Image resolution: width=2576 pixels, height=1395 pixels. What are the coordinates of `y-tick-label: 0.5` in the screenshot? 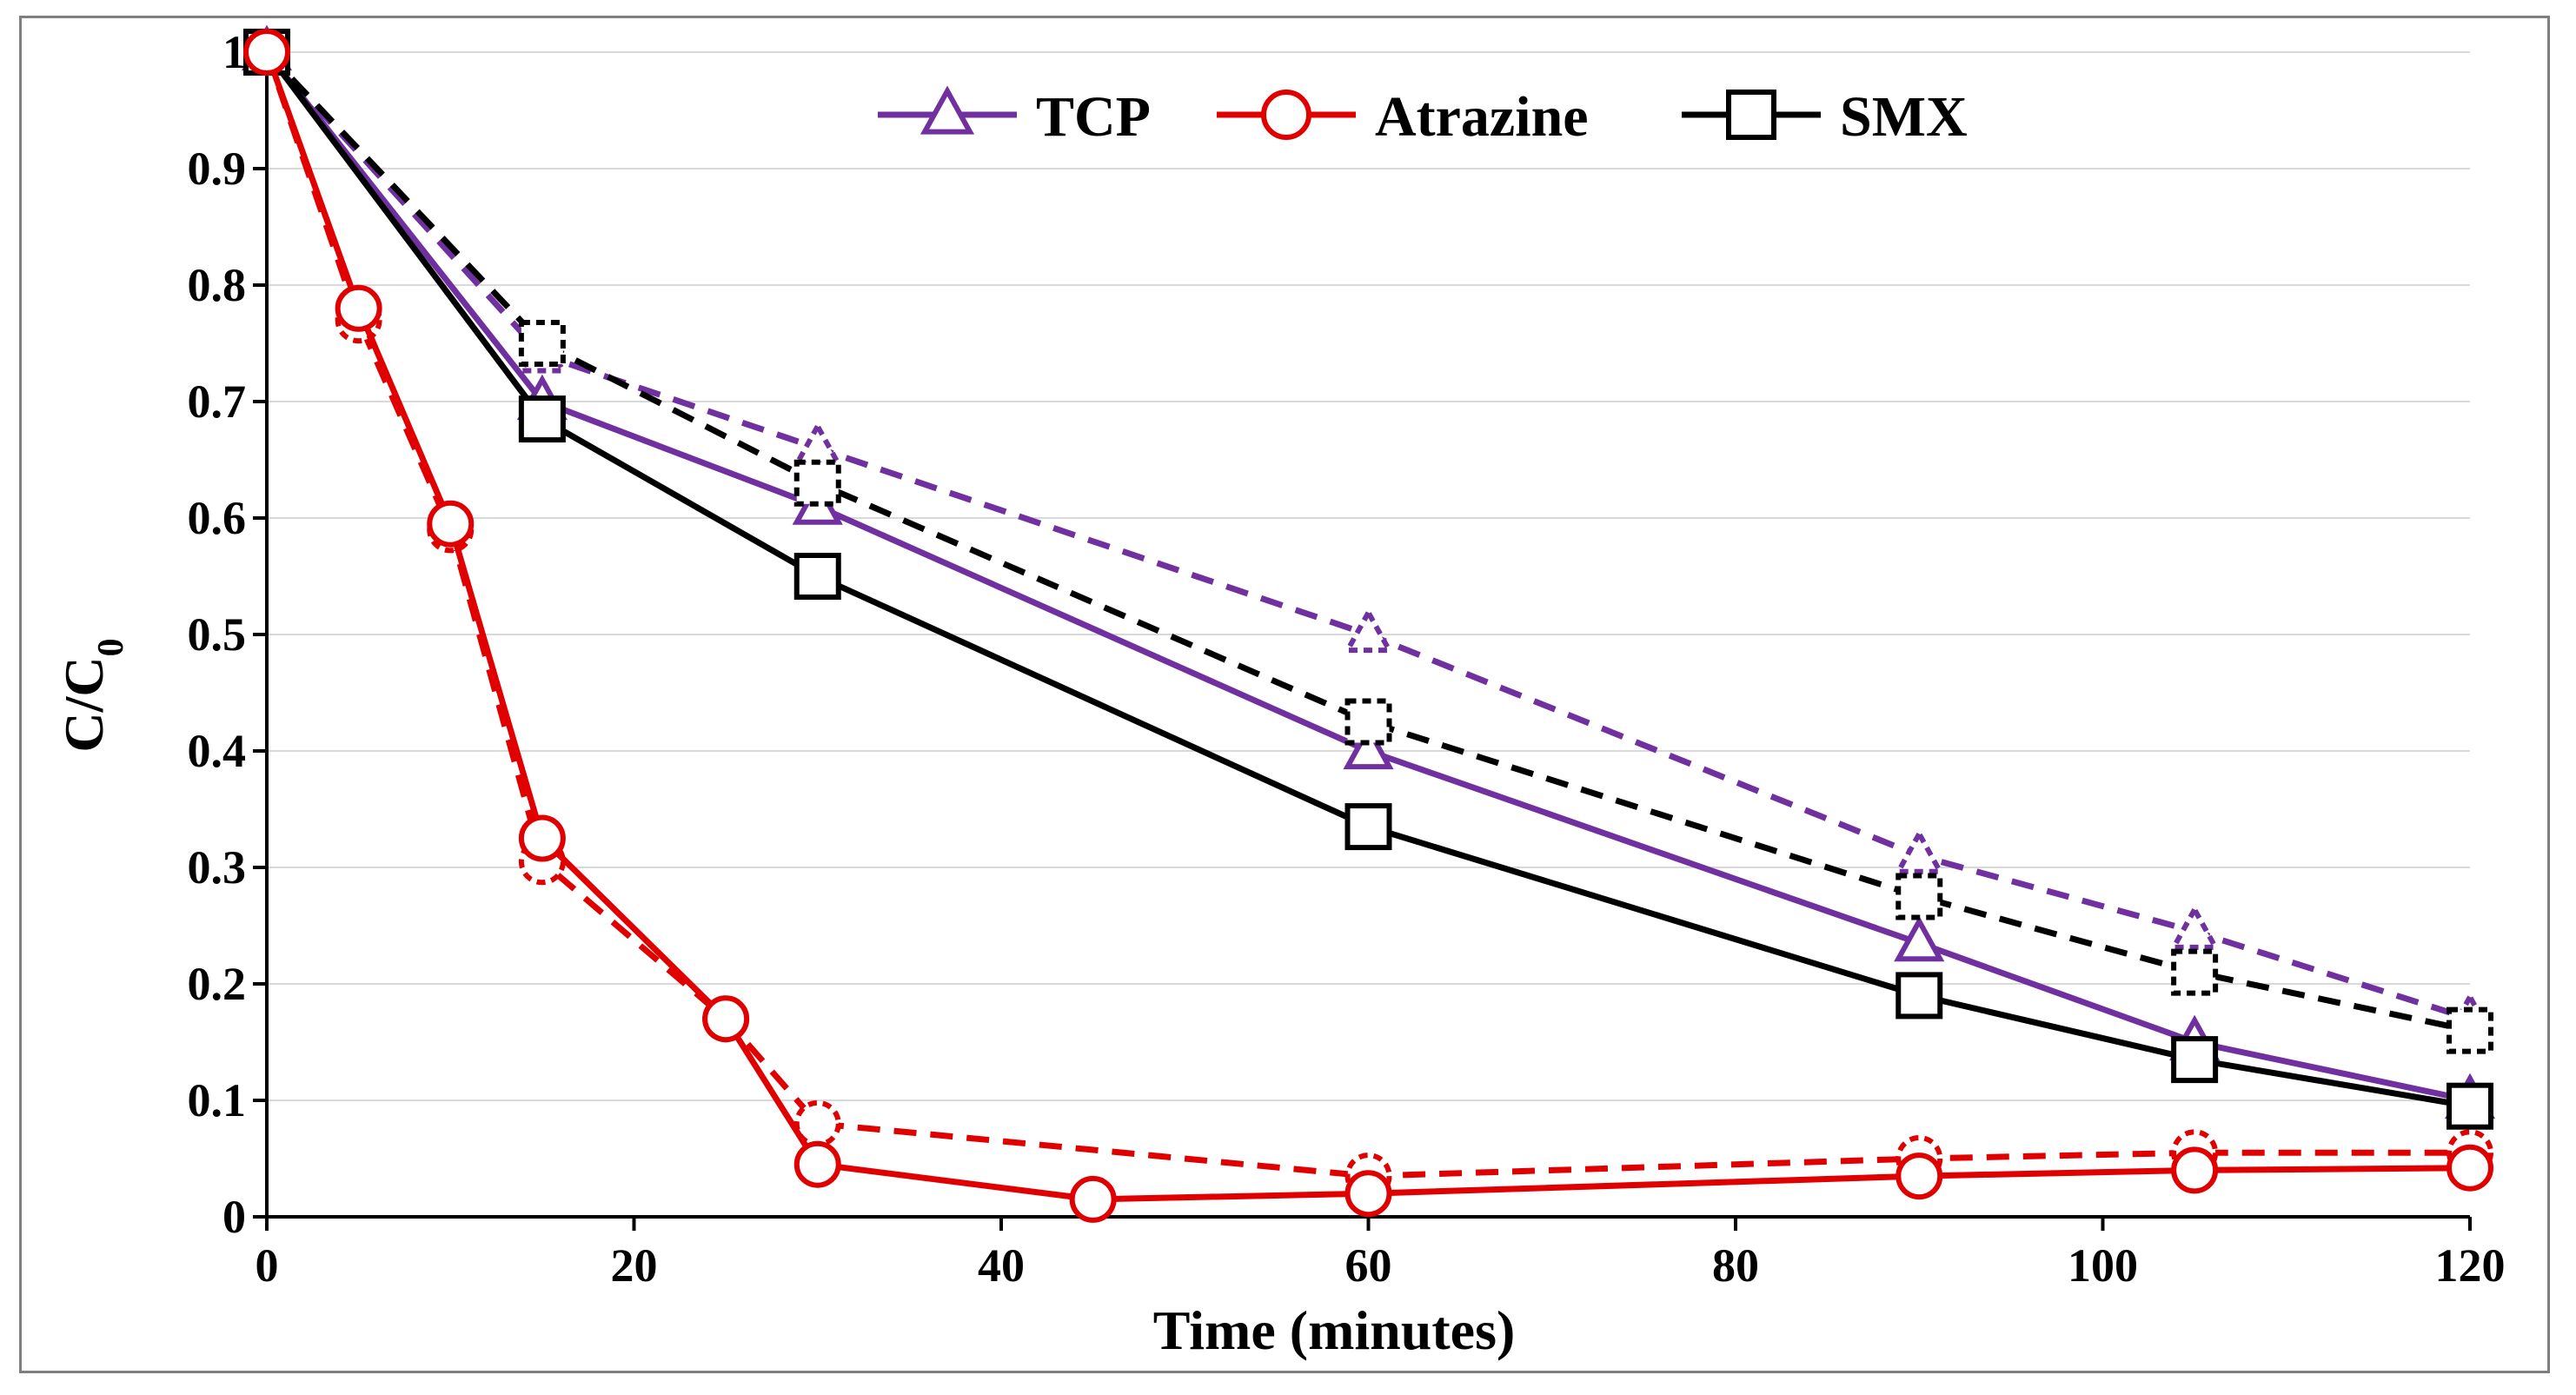 It's located at (217, 635).